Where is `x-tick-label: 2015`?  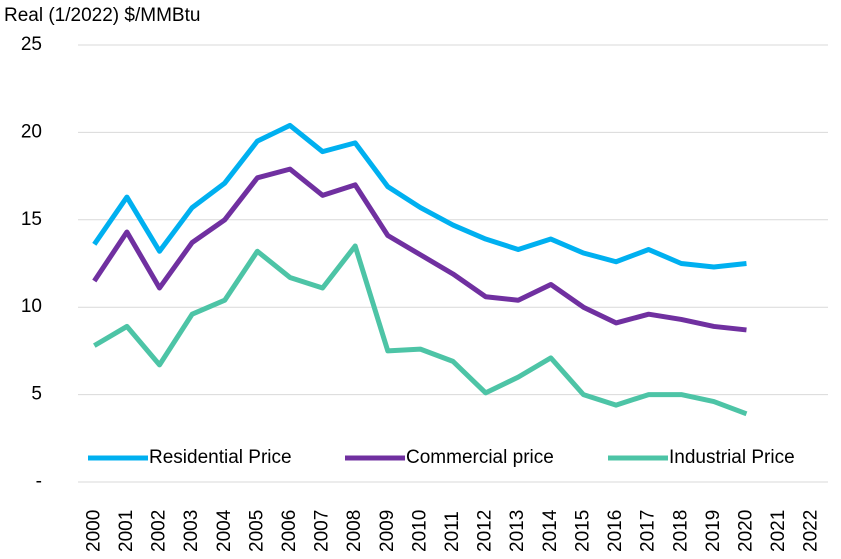 x-tick-label: 2015 is located at coordinates (582, 531).